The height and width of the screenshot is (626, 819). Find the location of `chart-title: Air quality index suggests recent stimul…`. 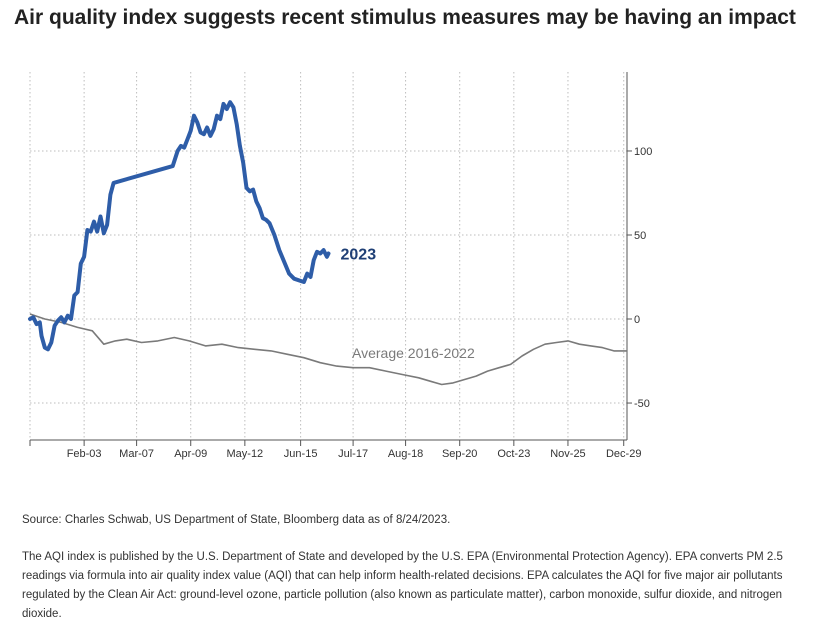

chart-title: Air quality index suggests recent stimul… is located at coordinates (405, 17).